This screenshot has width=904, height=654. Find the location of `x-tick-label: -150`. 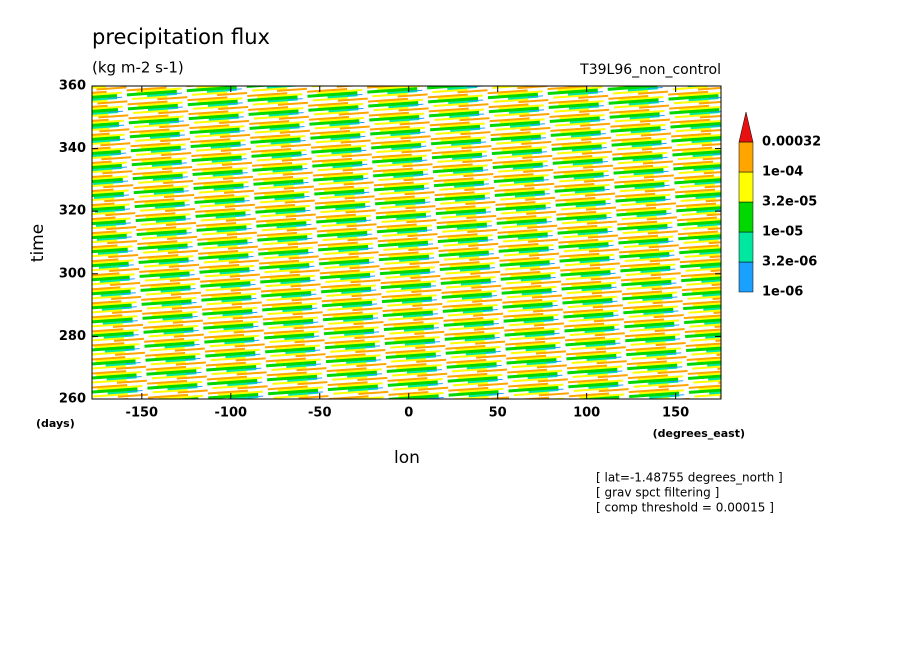

x-tick-label: -150 is located at coordinates (142, 413).